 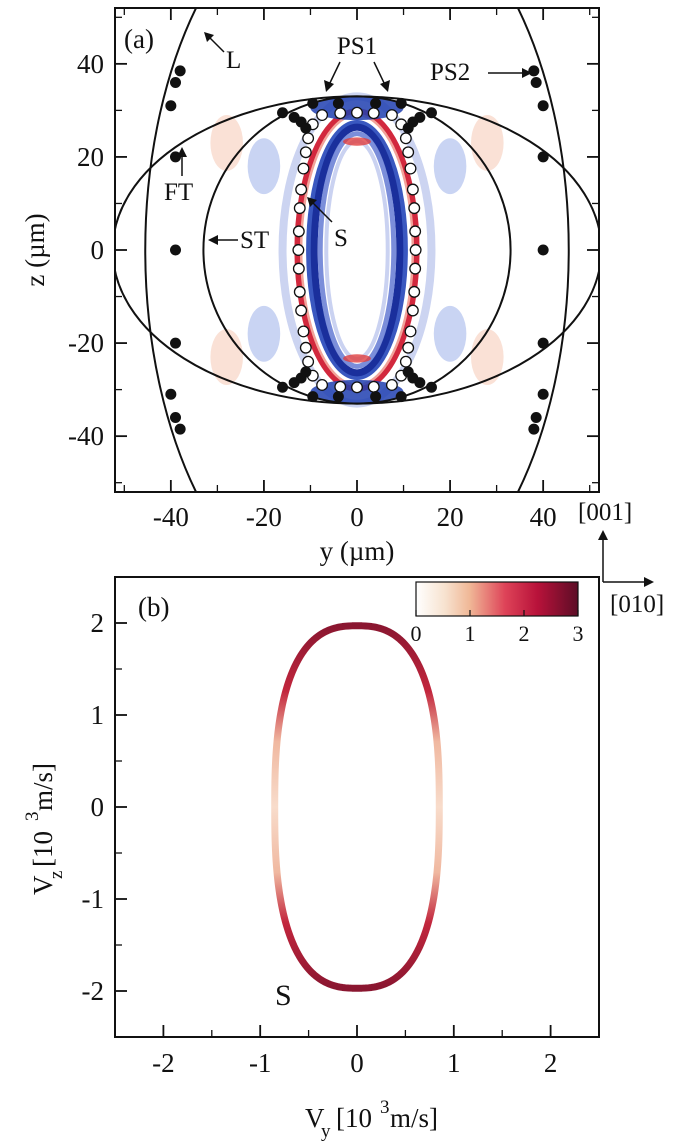 I want to click on panel-b-x-axis-label: V y [10 3 m/s], so click(x=371, y=1119).